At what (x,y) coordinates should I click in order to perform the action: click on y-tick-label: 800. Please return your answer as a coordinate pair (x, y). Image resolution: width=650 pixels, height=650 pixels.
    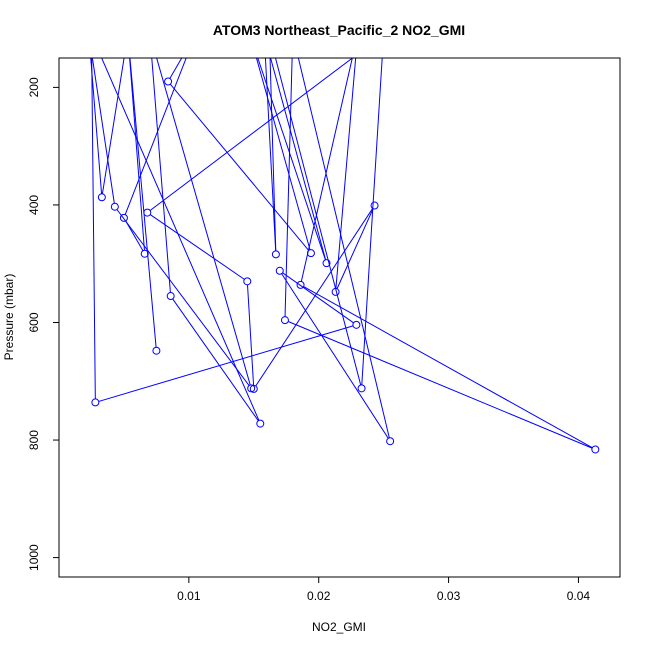
    Looking at the image, I should click on (34, 440).